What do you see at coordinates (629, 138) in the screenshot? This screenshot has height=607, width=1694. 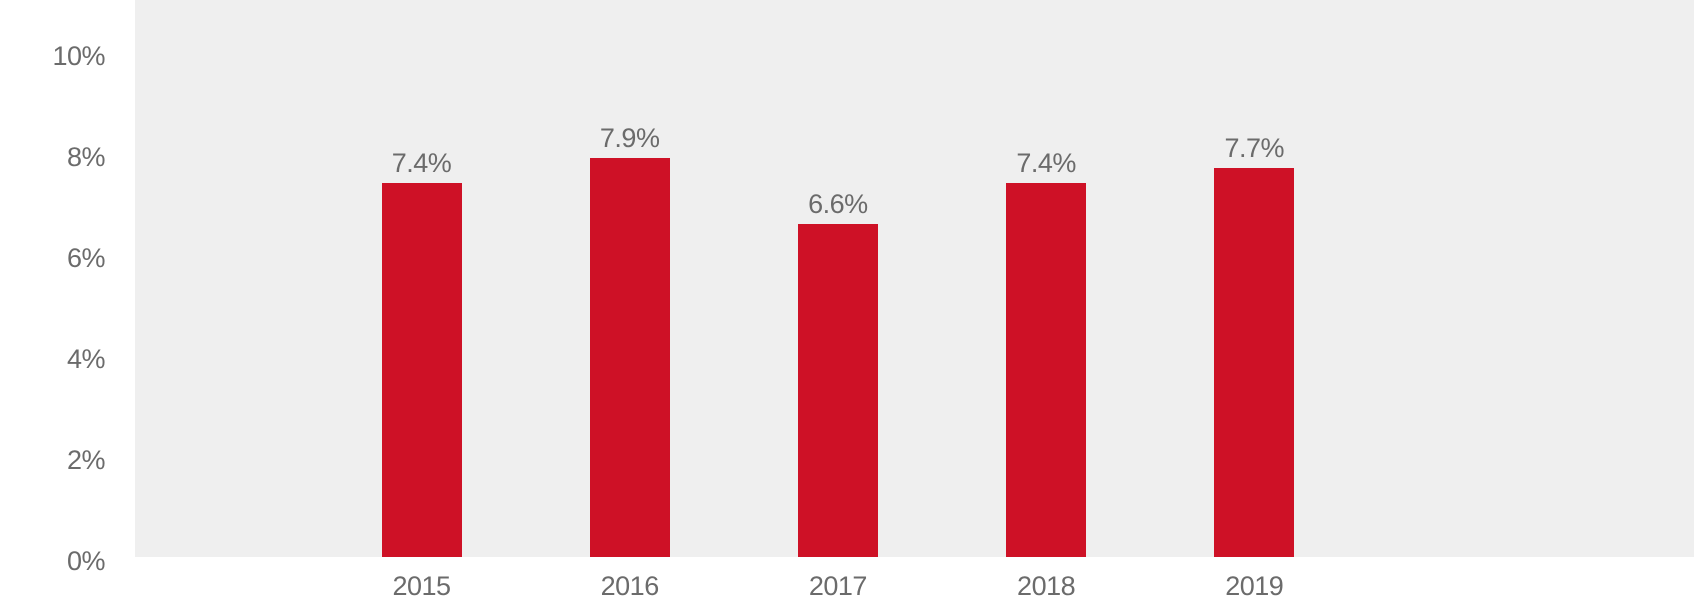 I see `bar-value-label: 7.9%` at bounding box center [629, 138].